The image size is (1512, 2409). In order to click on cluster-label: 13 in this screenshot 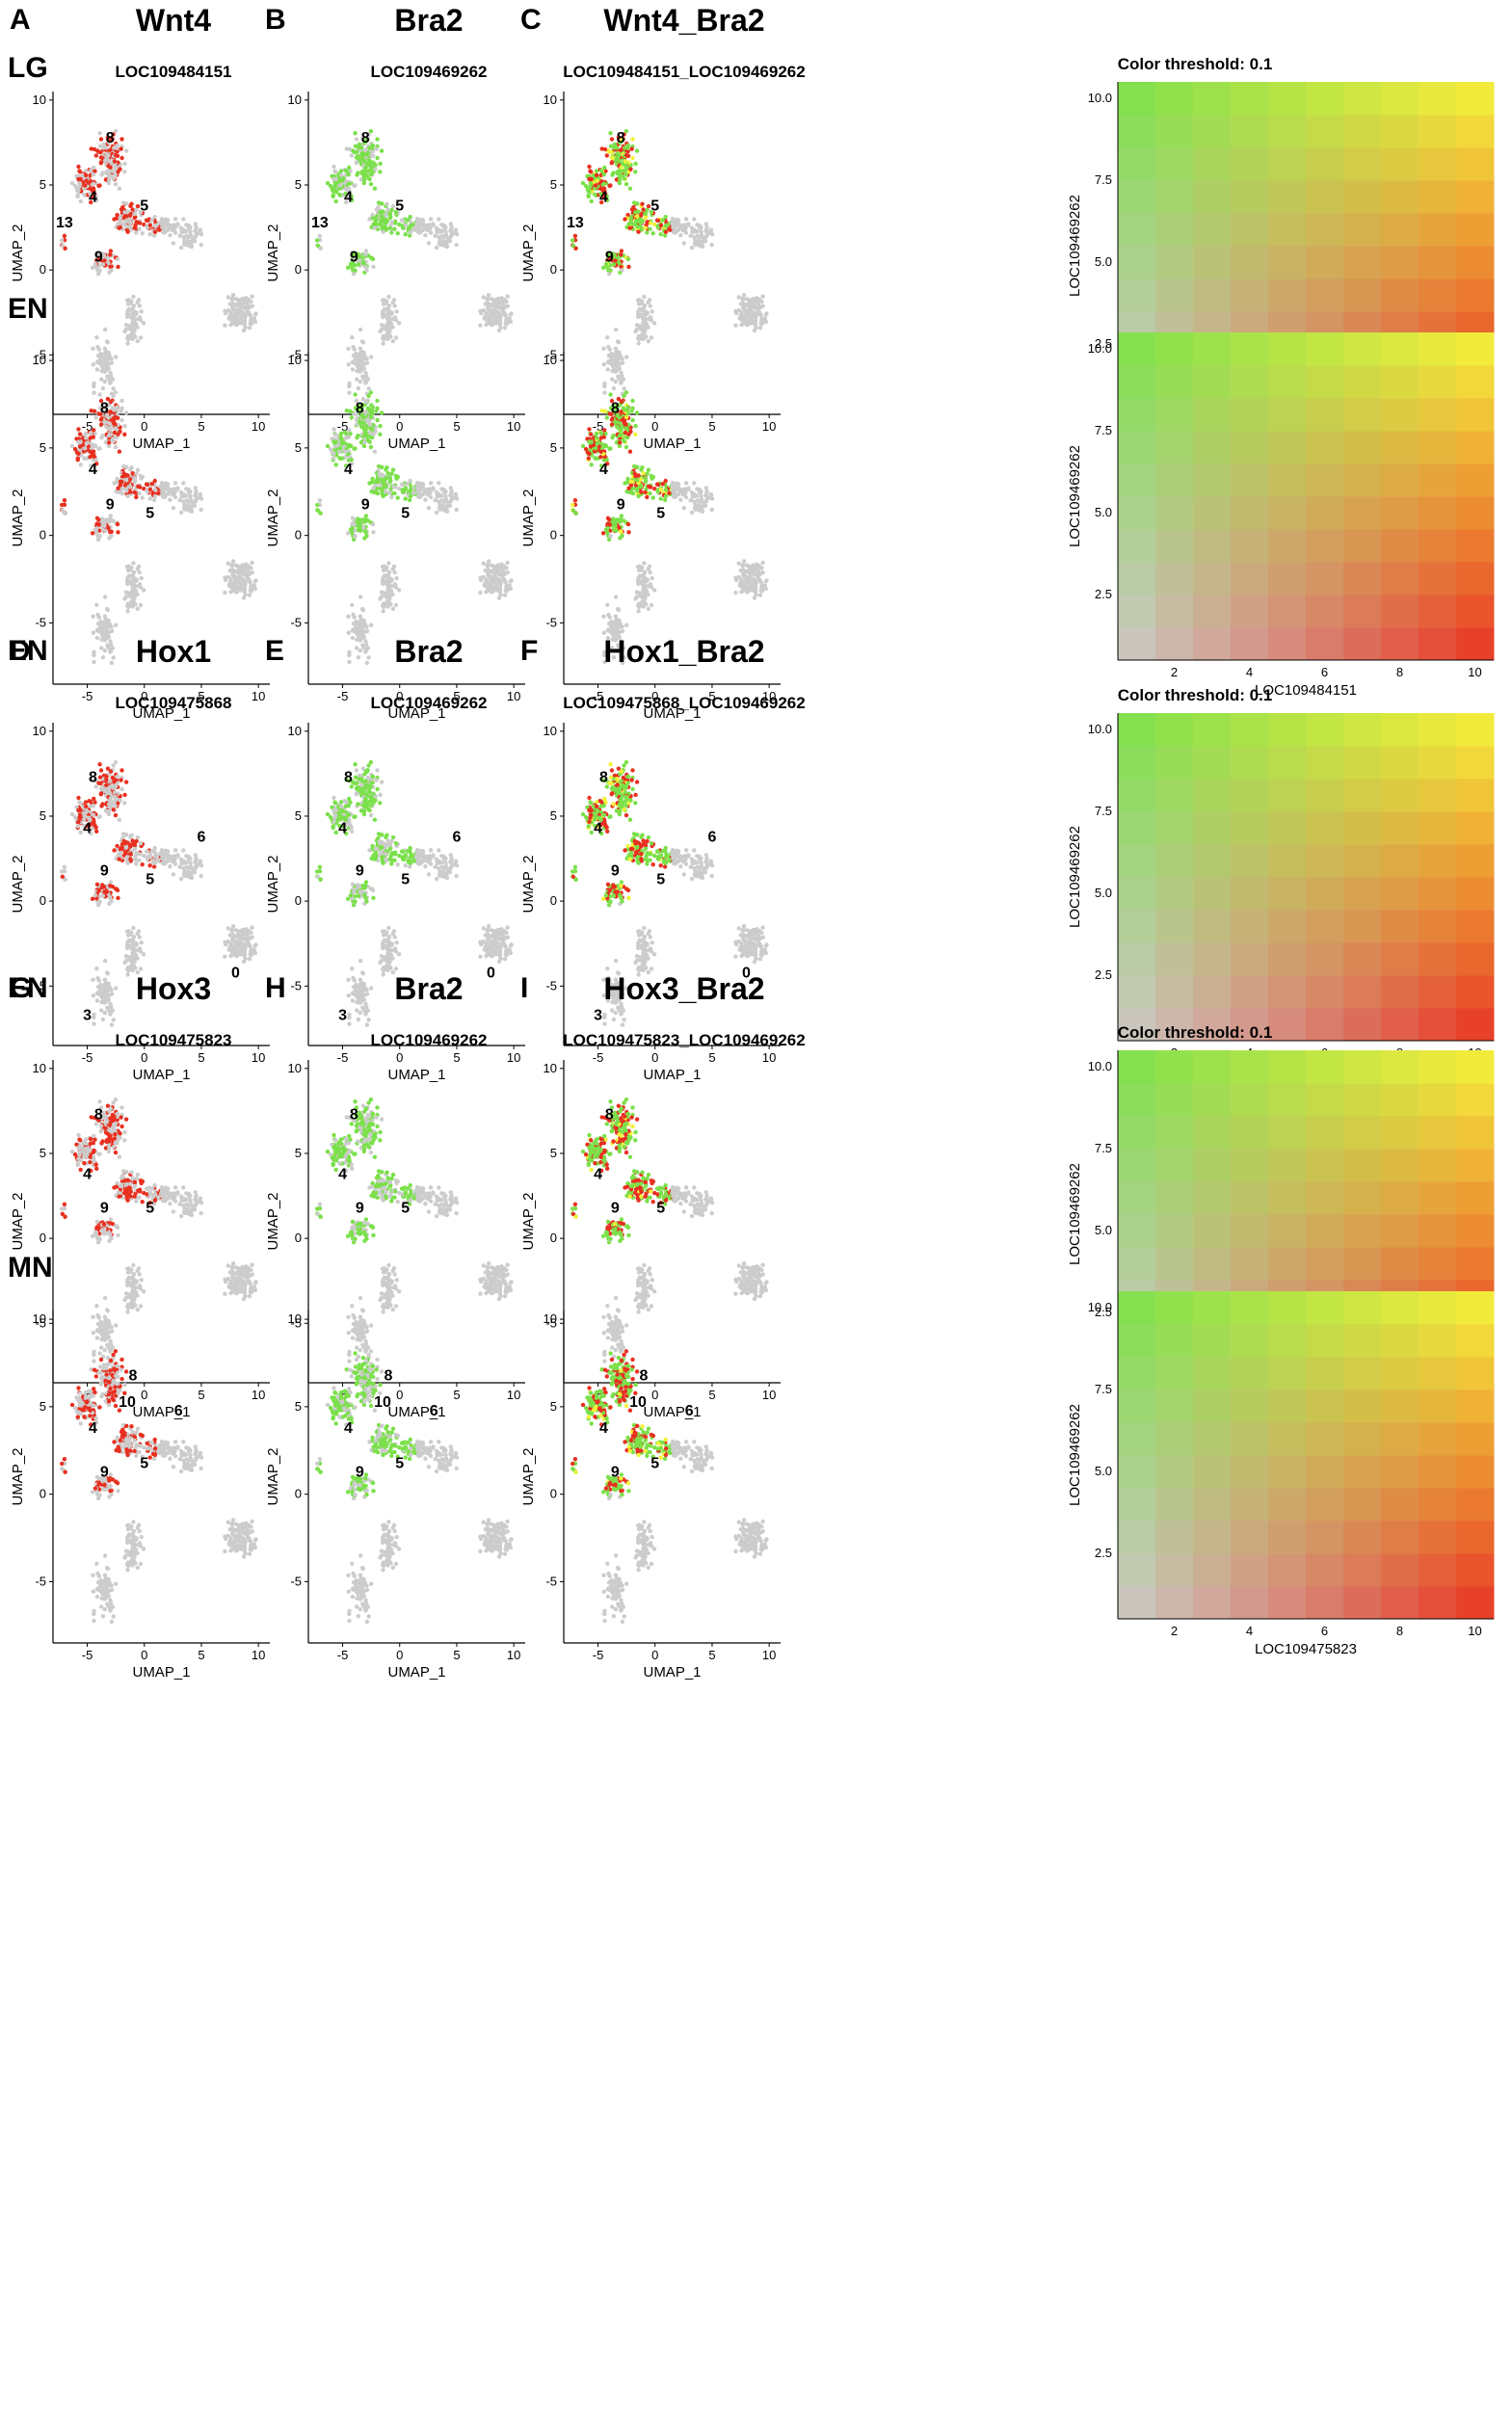, I will do `click(575, 223)`.